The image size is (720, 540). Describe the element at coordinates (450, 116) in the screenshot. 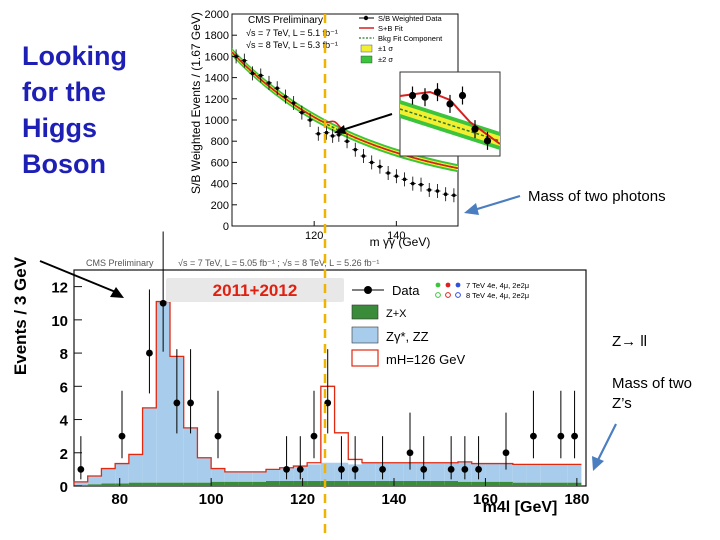

I see `inset-data-points` at that location.